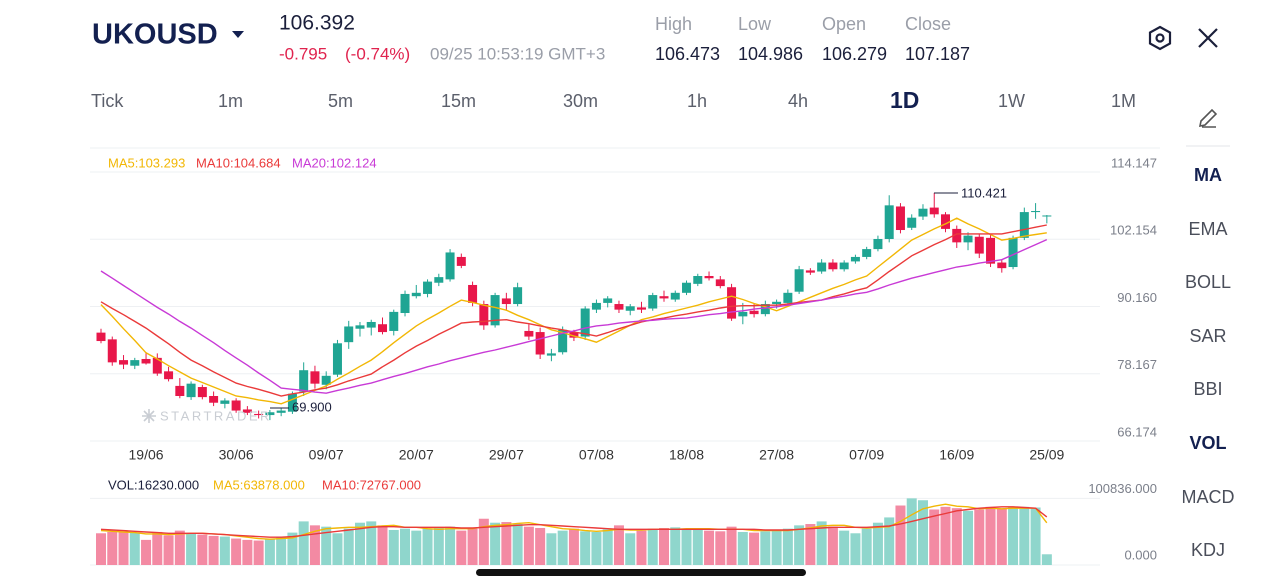  Describe the element at coordinates (377, 53) in the screenshot. I see `change-percent: (-0.74%)` at that location.